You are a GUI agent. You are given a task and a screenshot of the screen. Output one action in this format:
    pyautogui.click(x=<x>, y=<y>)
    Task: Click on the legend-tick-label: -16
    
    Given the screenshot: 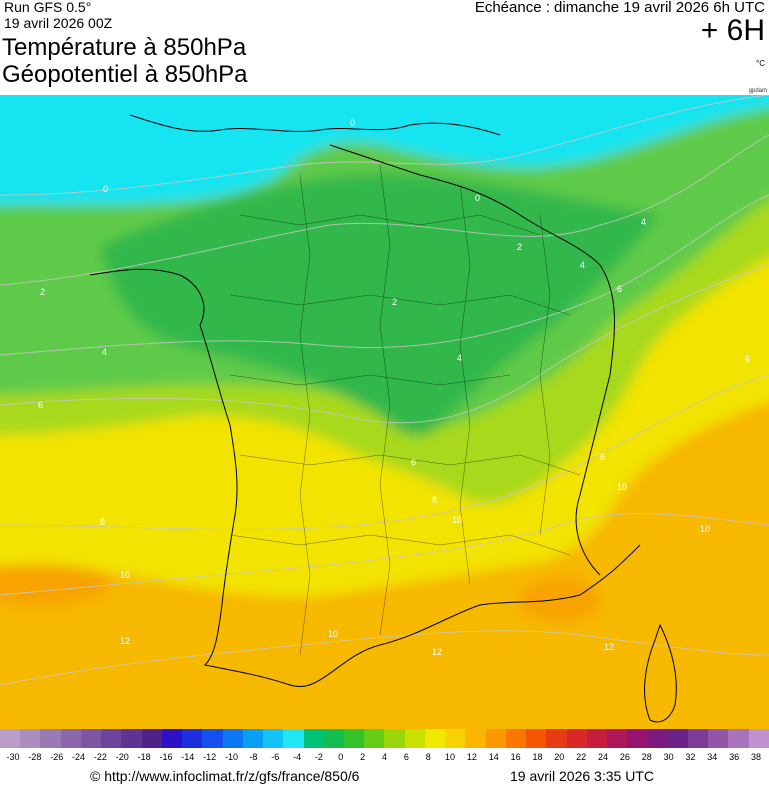 What is the action you would take?
    pyautogui.click(x=166, y=757)
    